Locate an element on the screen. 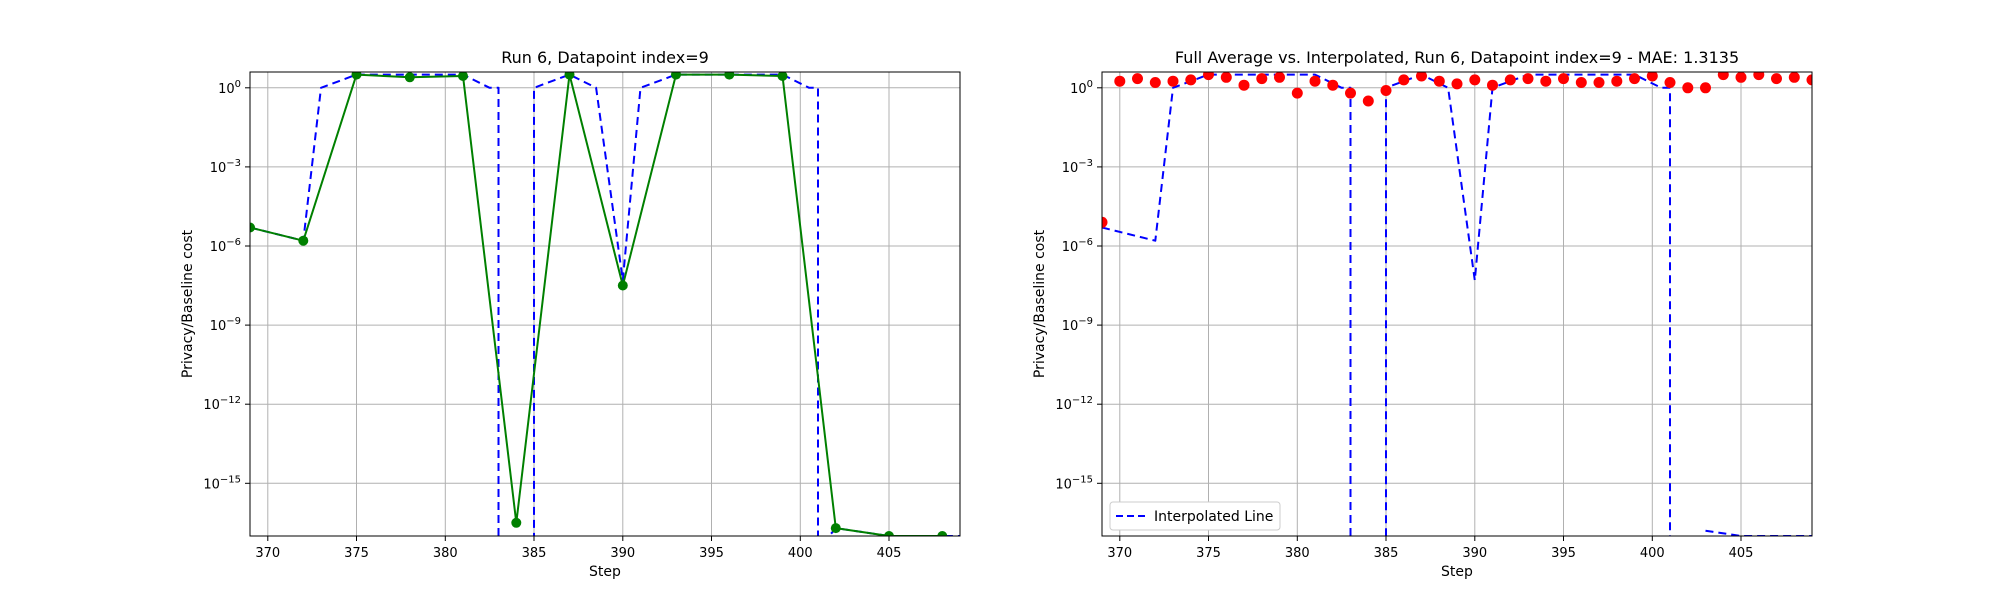  y-tick-label: 10⁻¹⁵ is located at coordinates (1074, 483).